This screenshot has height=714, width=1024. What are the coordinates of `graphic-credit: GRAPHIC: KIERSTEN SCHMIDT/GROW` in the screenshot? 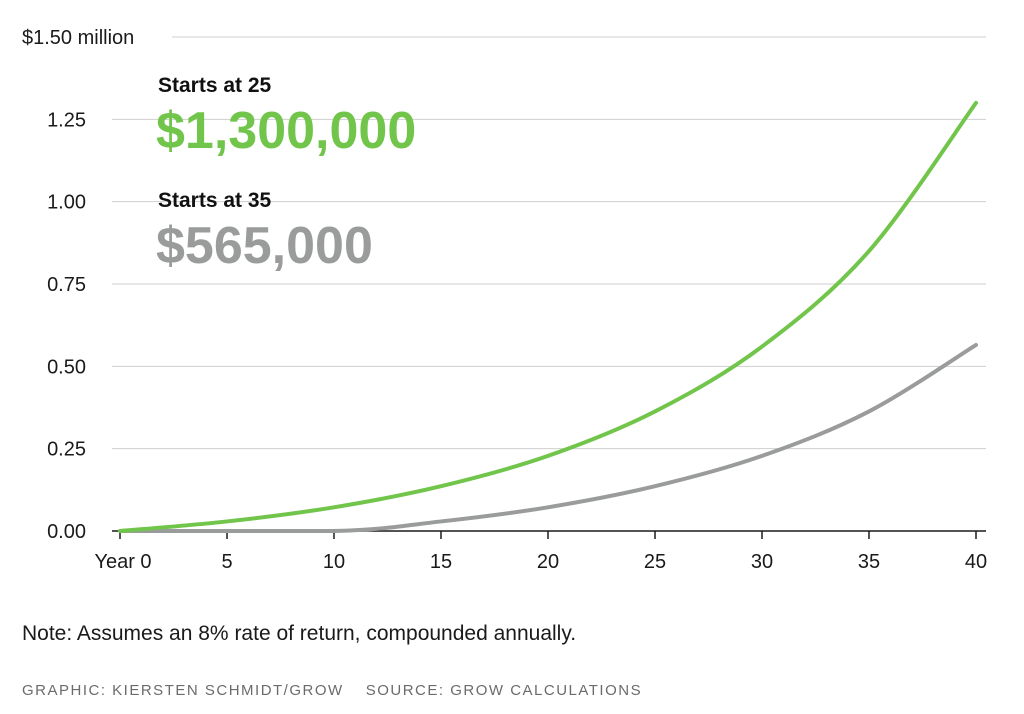 It's located at (183, 690).